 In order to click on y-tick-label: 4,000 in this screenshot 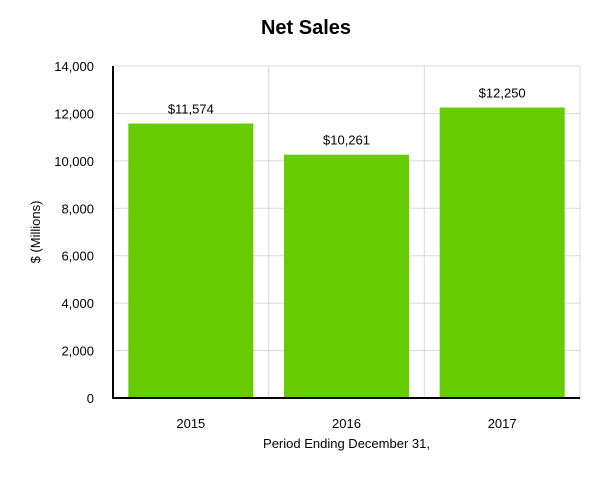, I will do `click(77, 303)`.